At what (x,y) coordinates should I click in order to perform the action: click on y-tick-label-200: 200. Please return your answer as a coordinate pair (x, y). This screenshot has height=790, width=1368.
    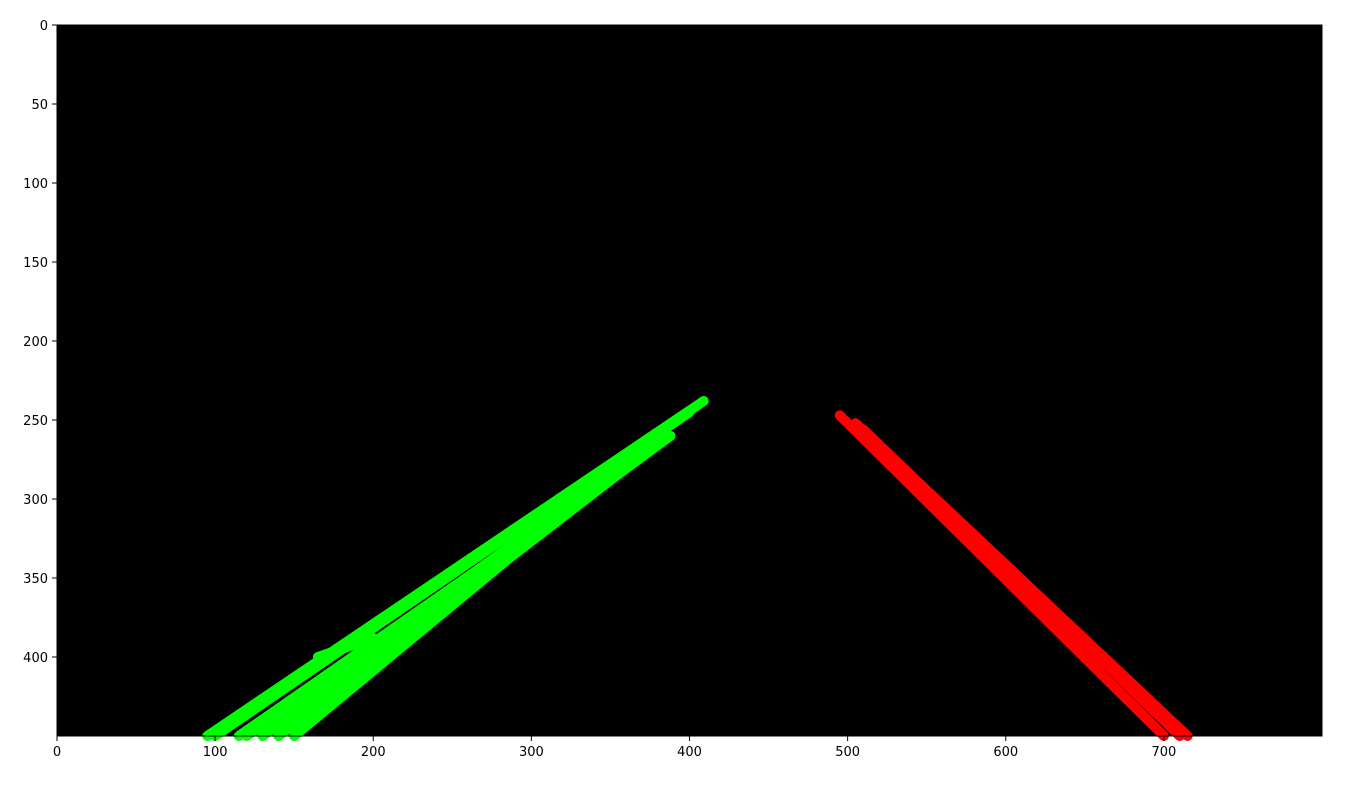
    Looking at the image, I should click on (35, 342).